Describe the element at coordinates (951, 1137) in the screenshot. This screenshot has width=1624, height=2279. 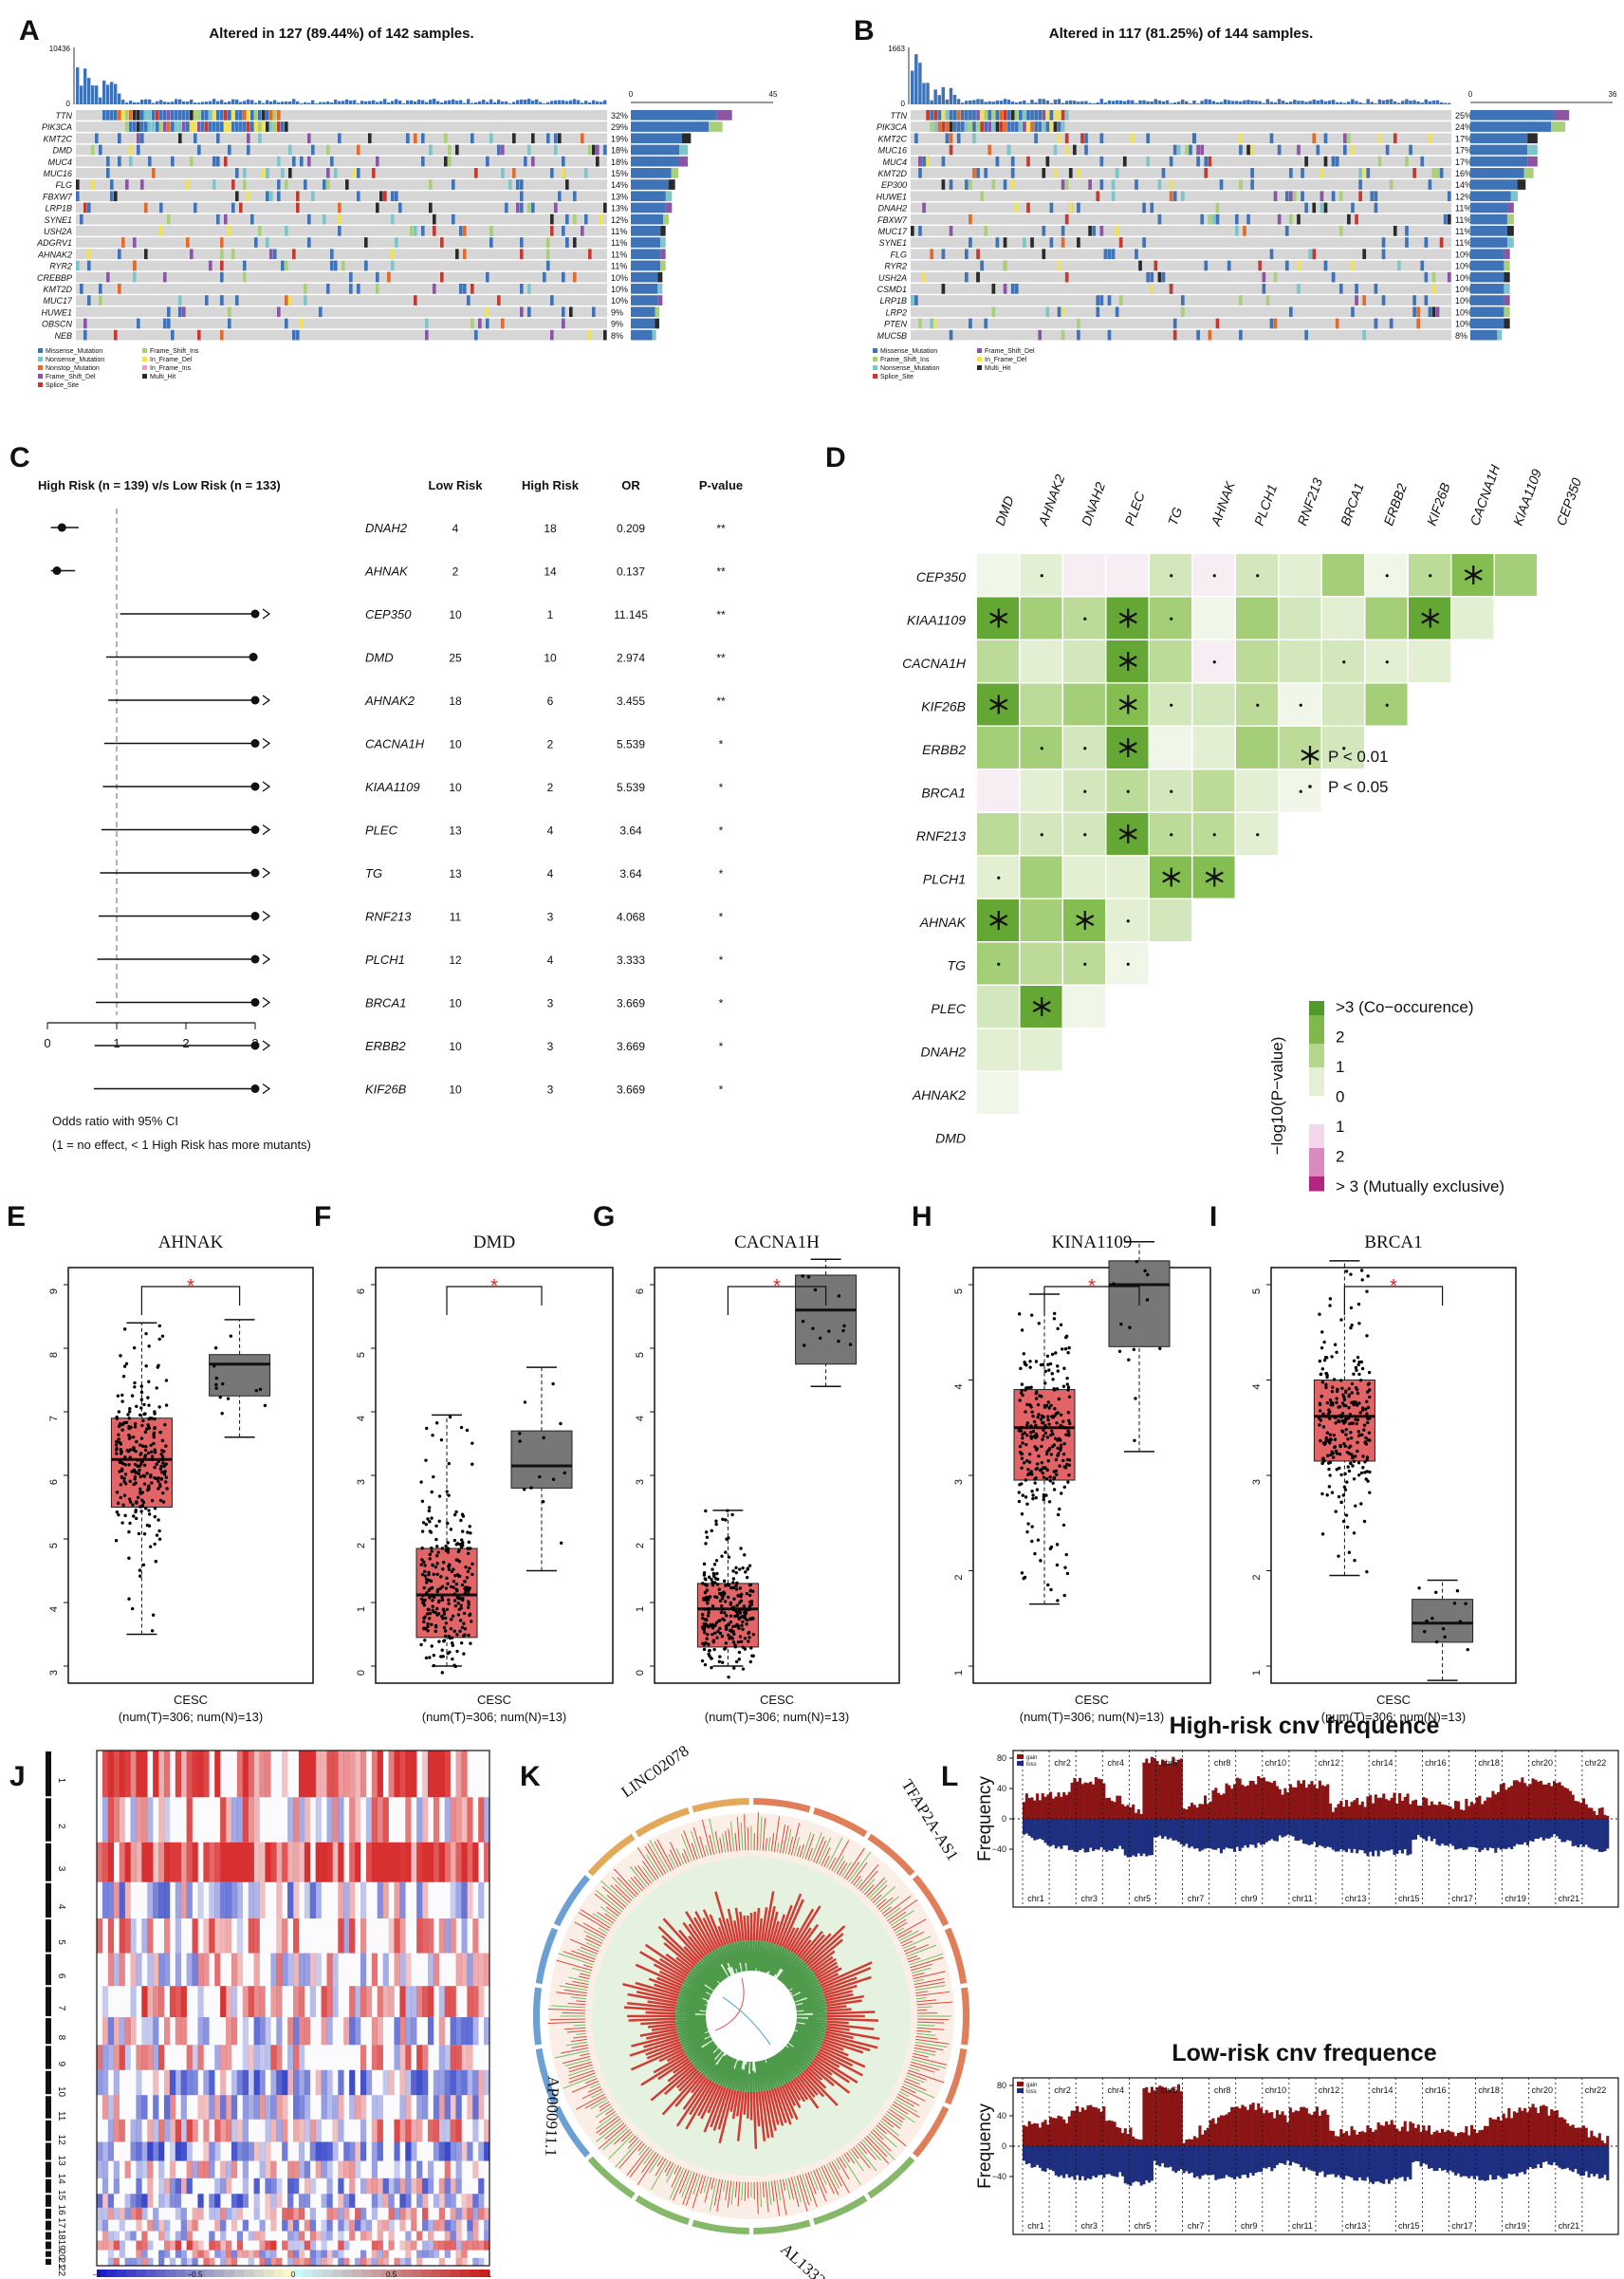
I see `heatmap-row-label: DMD` at that location.